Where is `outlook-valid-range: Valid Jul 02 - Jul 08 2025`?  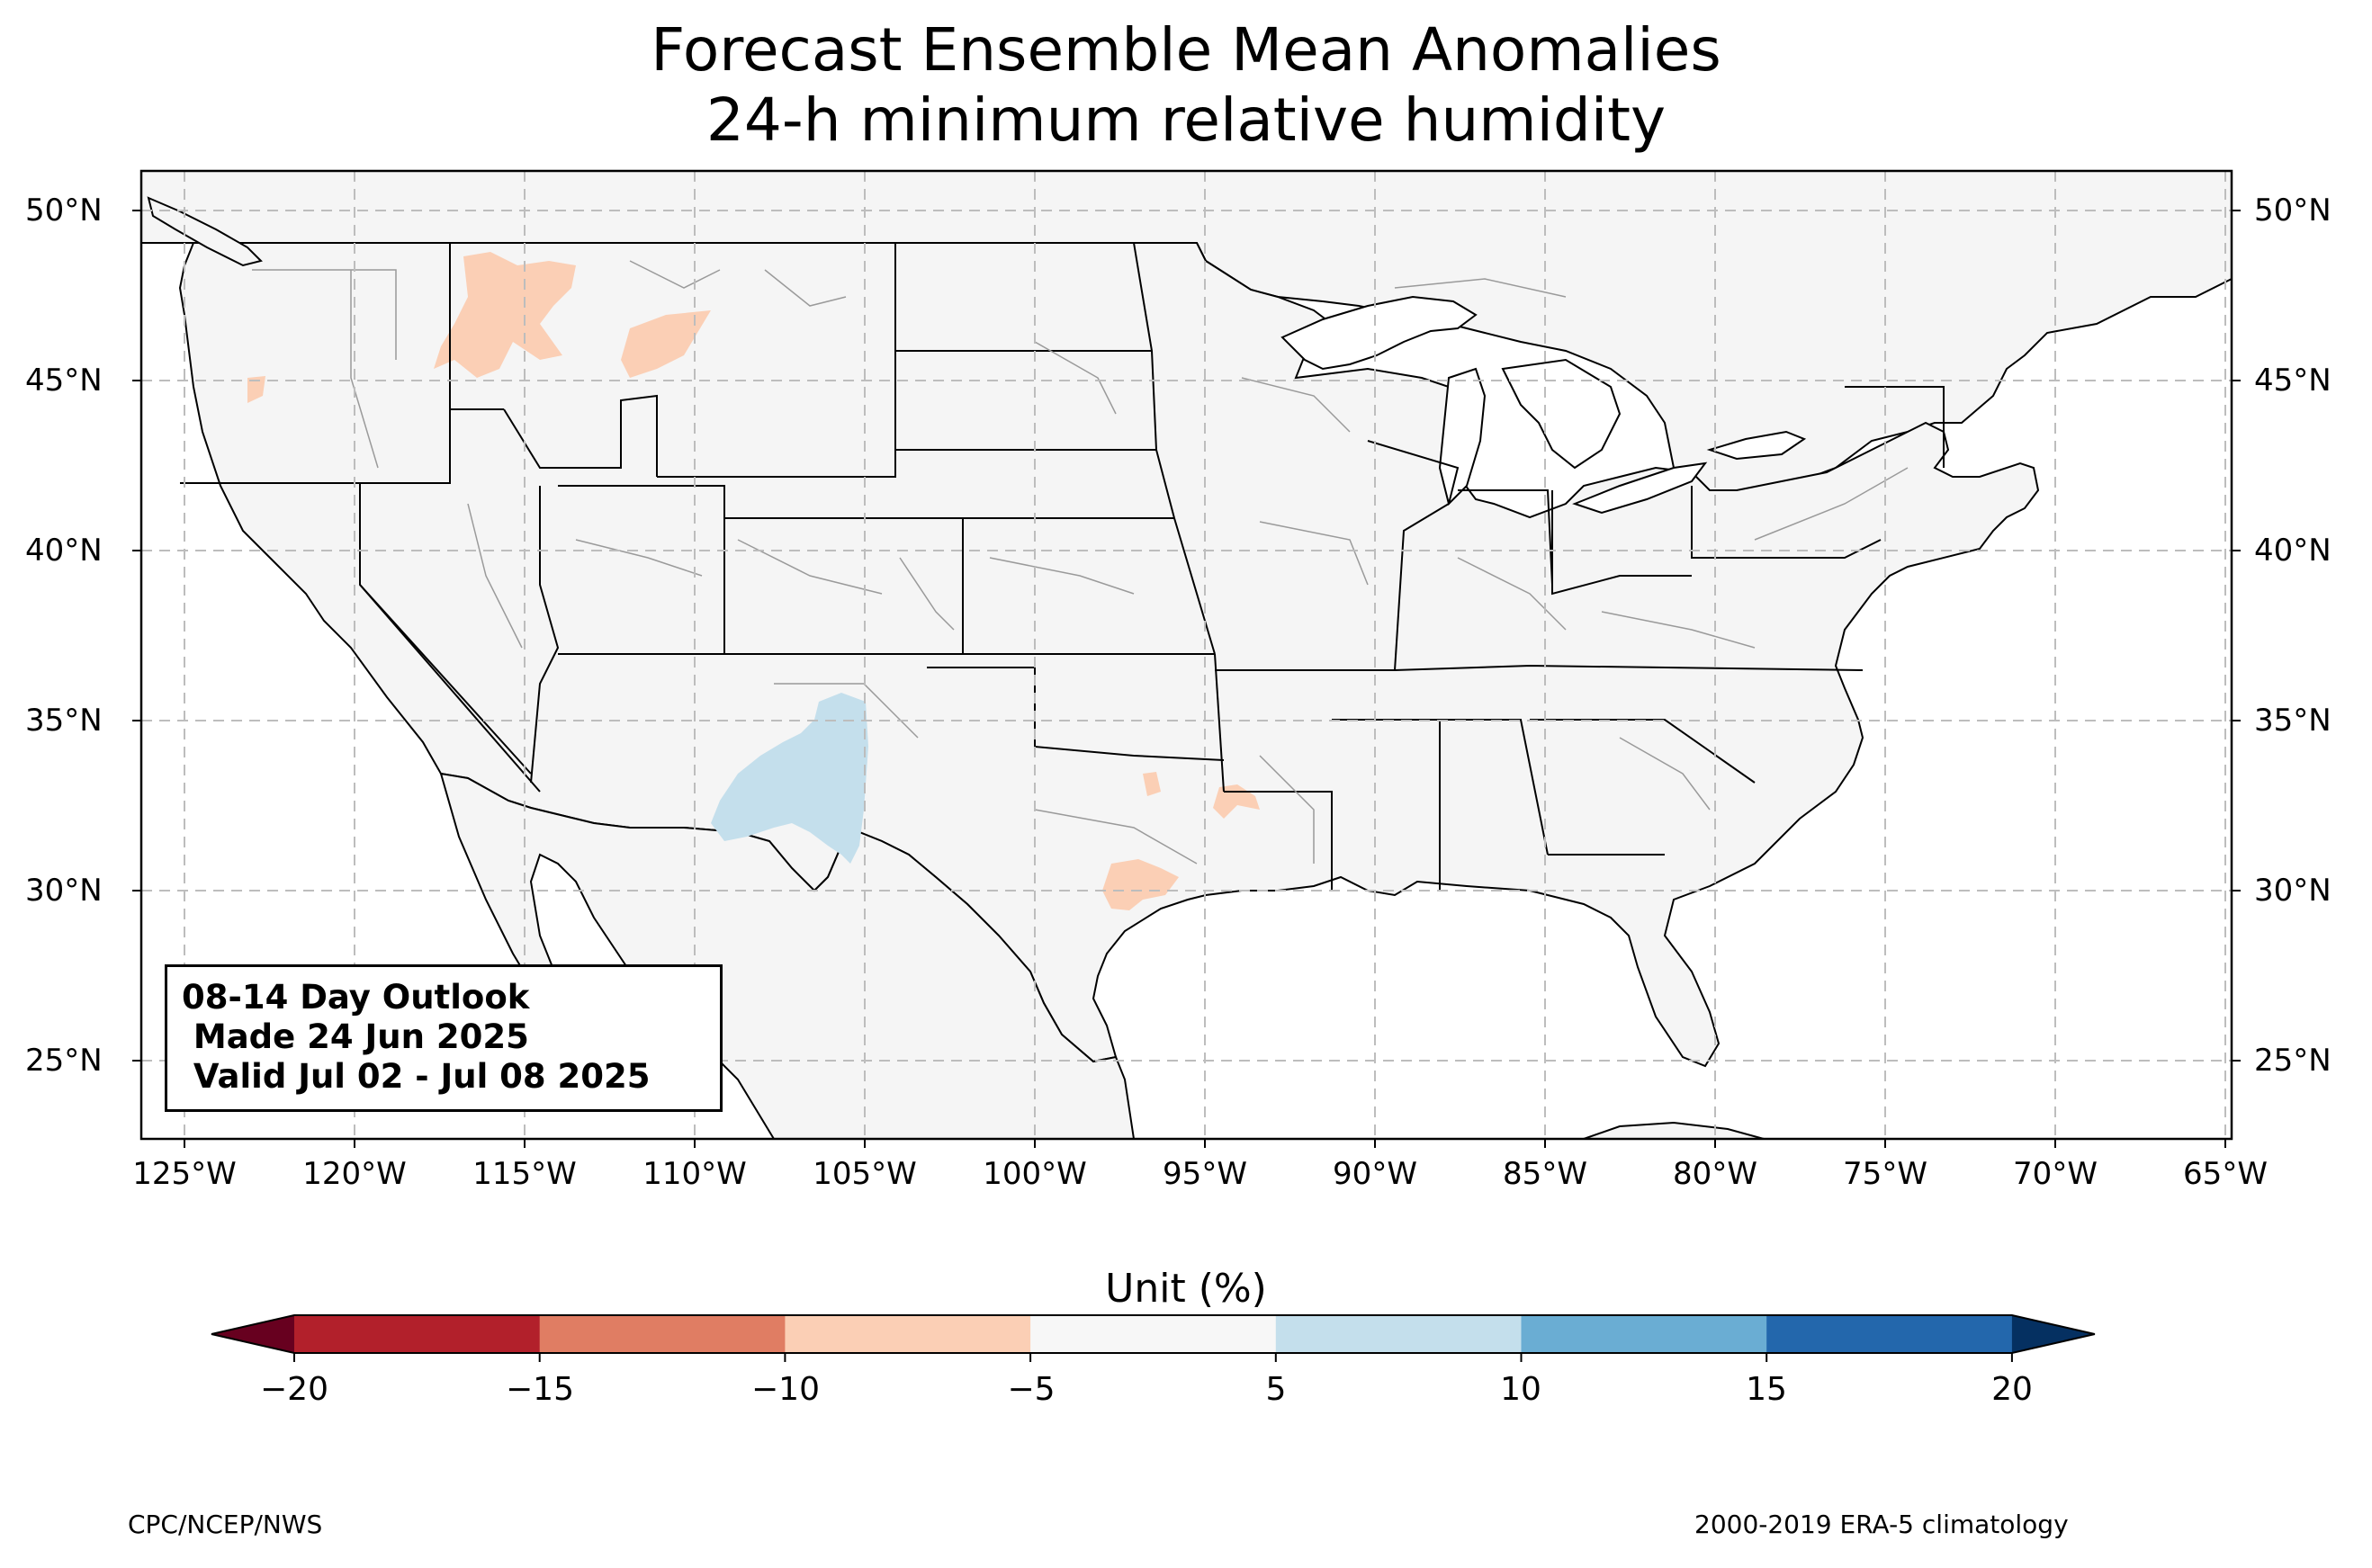
outlook-valid-range: Valid Jul 02 - Jul 08 2025 is located at coordinates (416, 1076).